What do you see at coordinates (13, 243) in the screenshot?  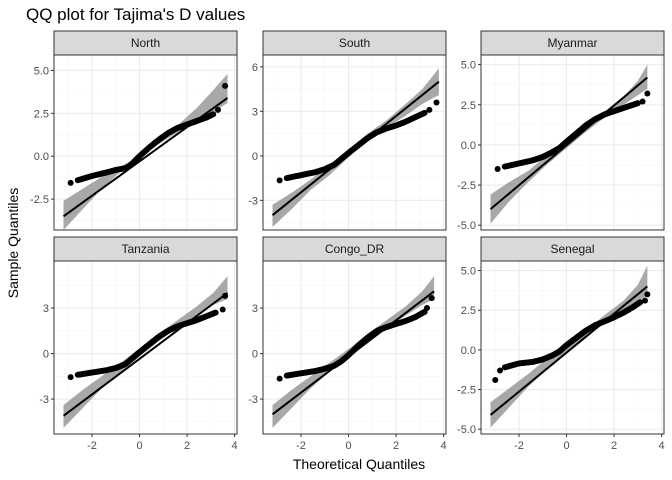 I see `y-axis-title: Sample Quantiles` at bounding box center [13, 243].